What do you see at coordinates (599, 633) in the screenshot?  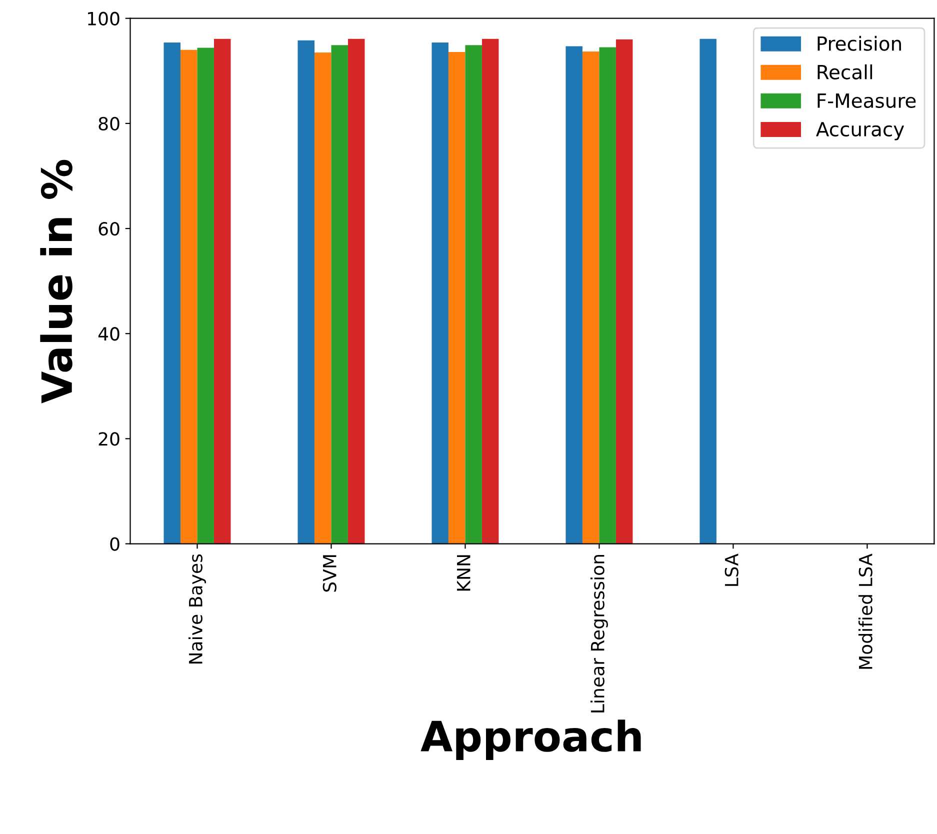 I see `x-tick-label: Linear Regression` at bounding box center [599, 633].